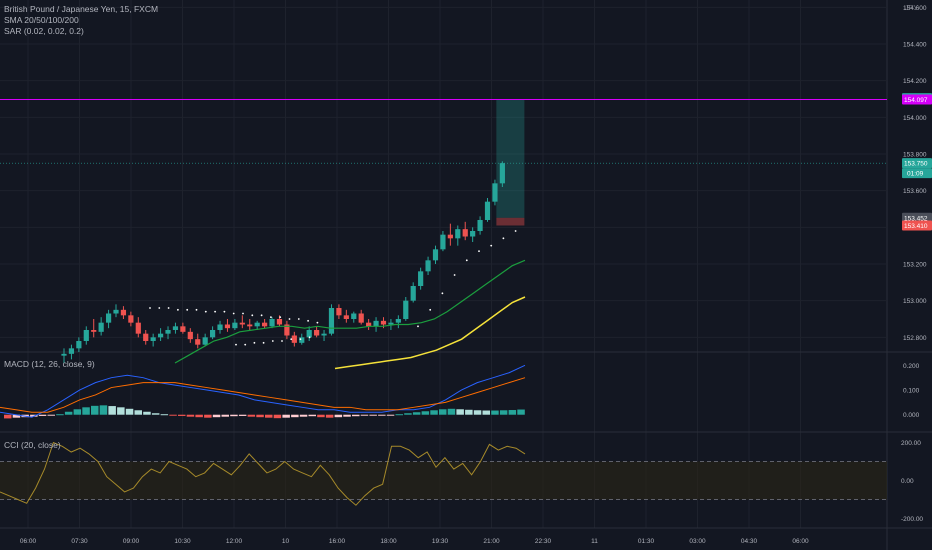 The width and height of the screenshot is (932, 550). Describe the element at coordinates (915, 118) in the screenshot. I see `price-tick-label: 154.000` at that location.